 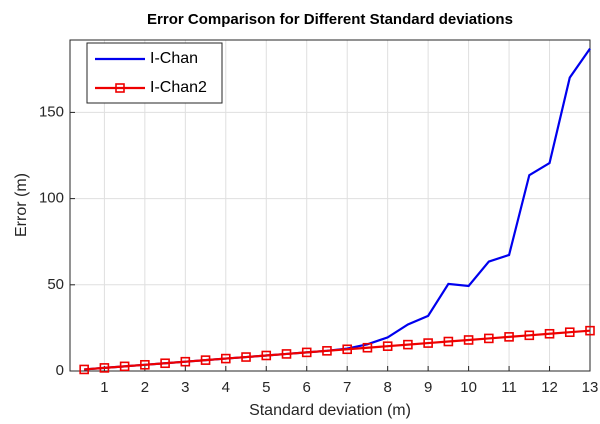 I want to click on y-tick-label: 0, so click(x=60, y=370).